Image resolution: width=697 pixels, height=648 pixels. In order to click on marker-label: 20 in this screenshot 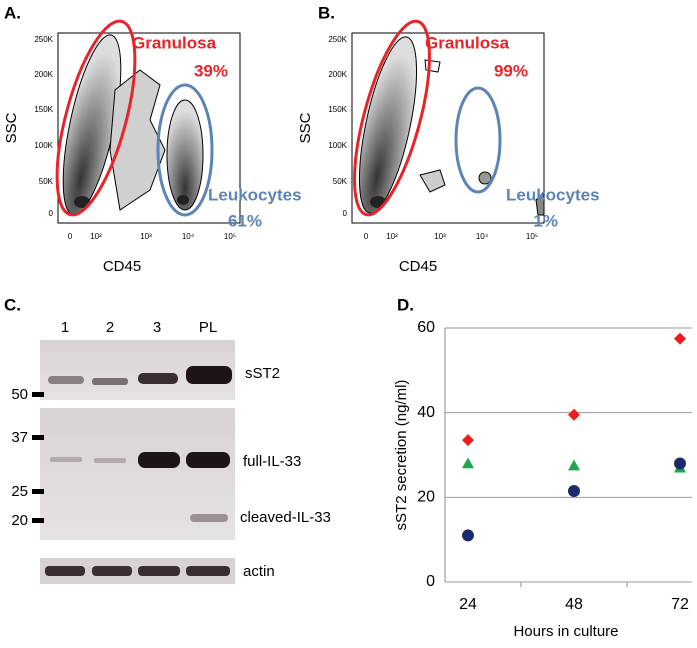, I will do `click(19, 520)`.